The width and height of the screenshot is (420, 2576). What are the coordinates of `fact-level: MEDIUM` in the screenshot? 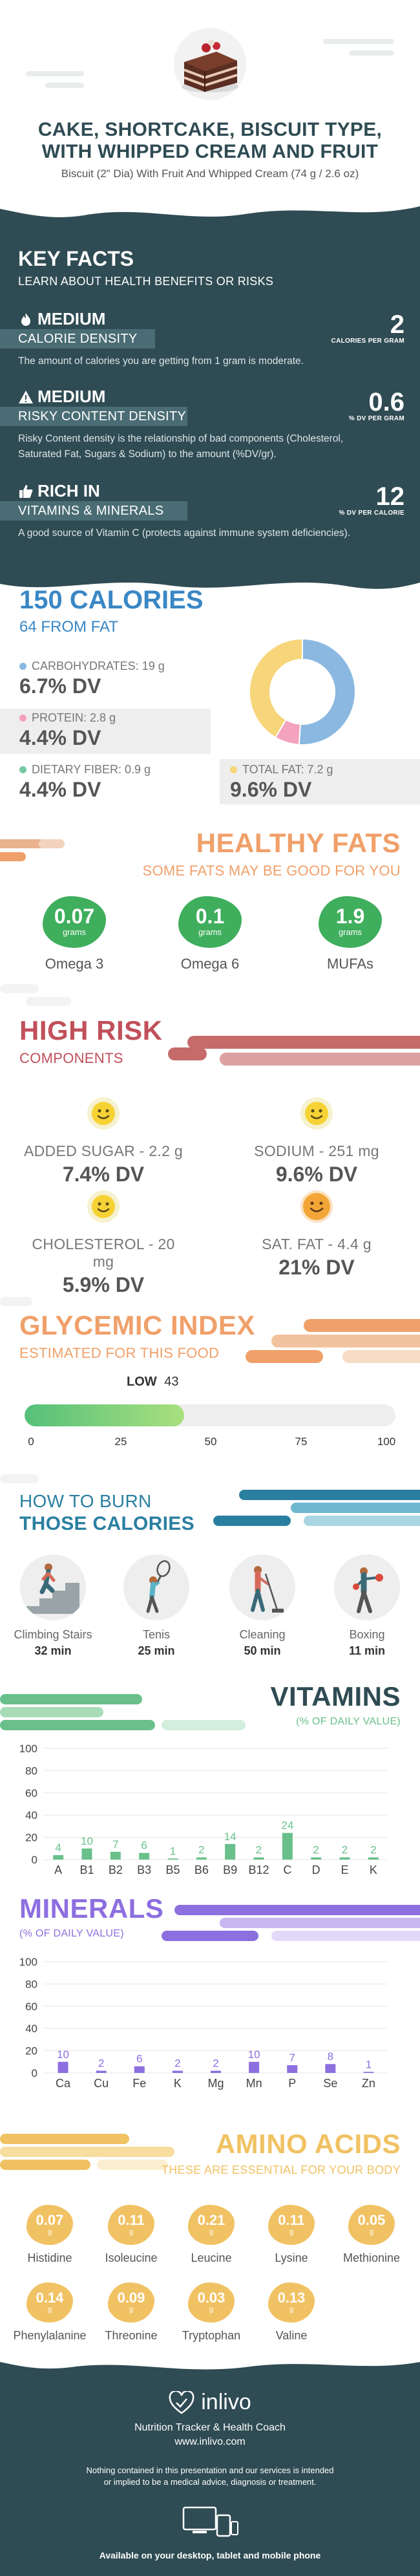 It's located at (212, 319).